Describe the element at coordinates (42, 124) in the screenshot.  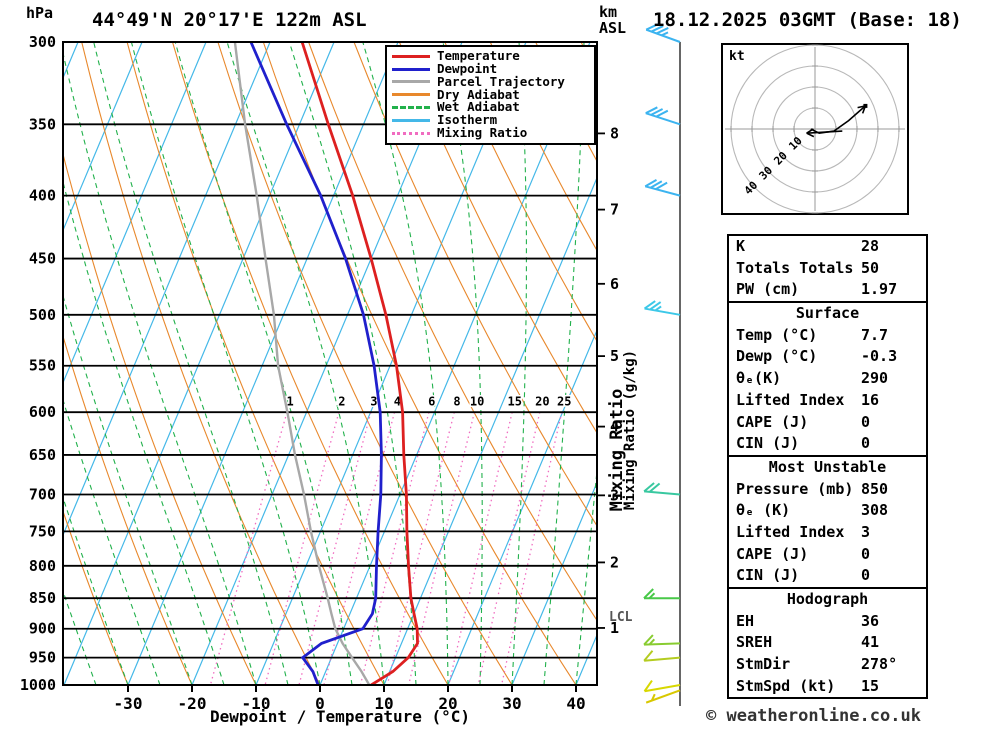
I see `pressure-tick-label: 350` at that location.